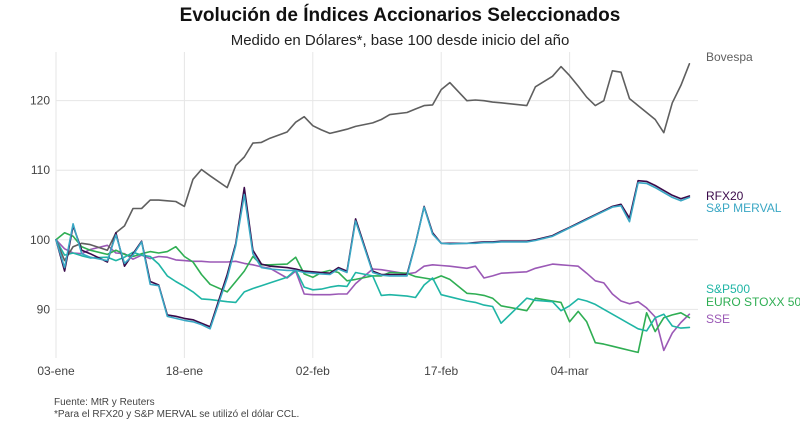 The width and height of the screenshot is (800, 427). I want to click on x-tick-label: 02-feb, so click(313, 371).